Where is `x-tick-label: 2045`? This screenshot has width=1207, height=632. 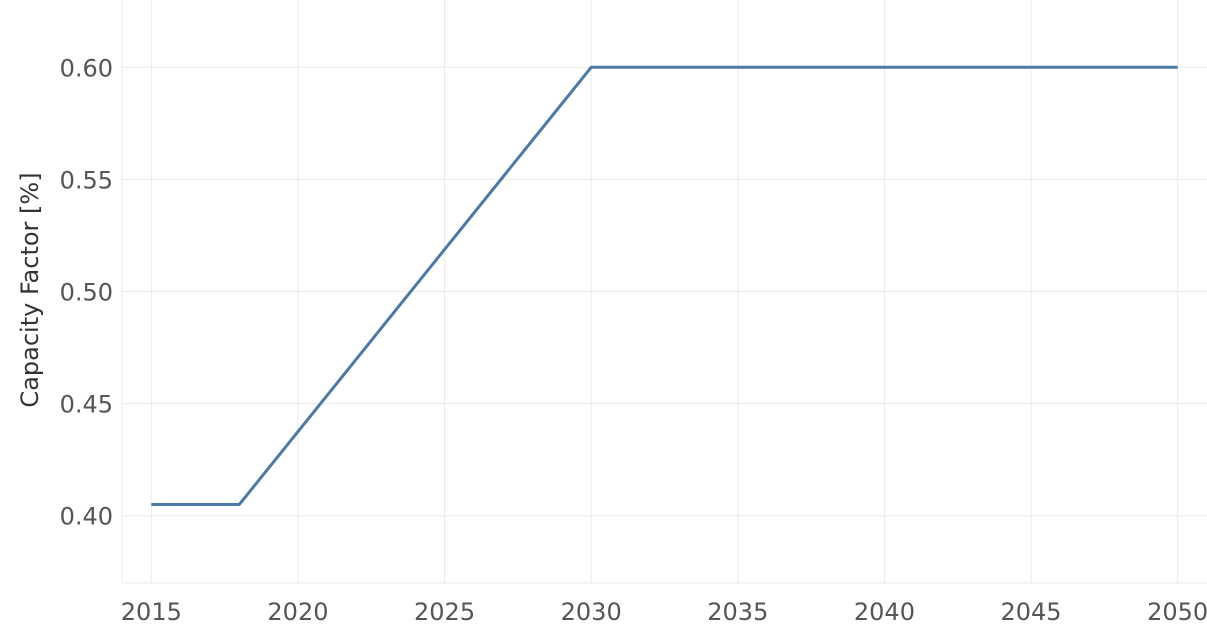
x-tick-label: 2045 is located at coordinates (1031, 612).